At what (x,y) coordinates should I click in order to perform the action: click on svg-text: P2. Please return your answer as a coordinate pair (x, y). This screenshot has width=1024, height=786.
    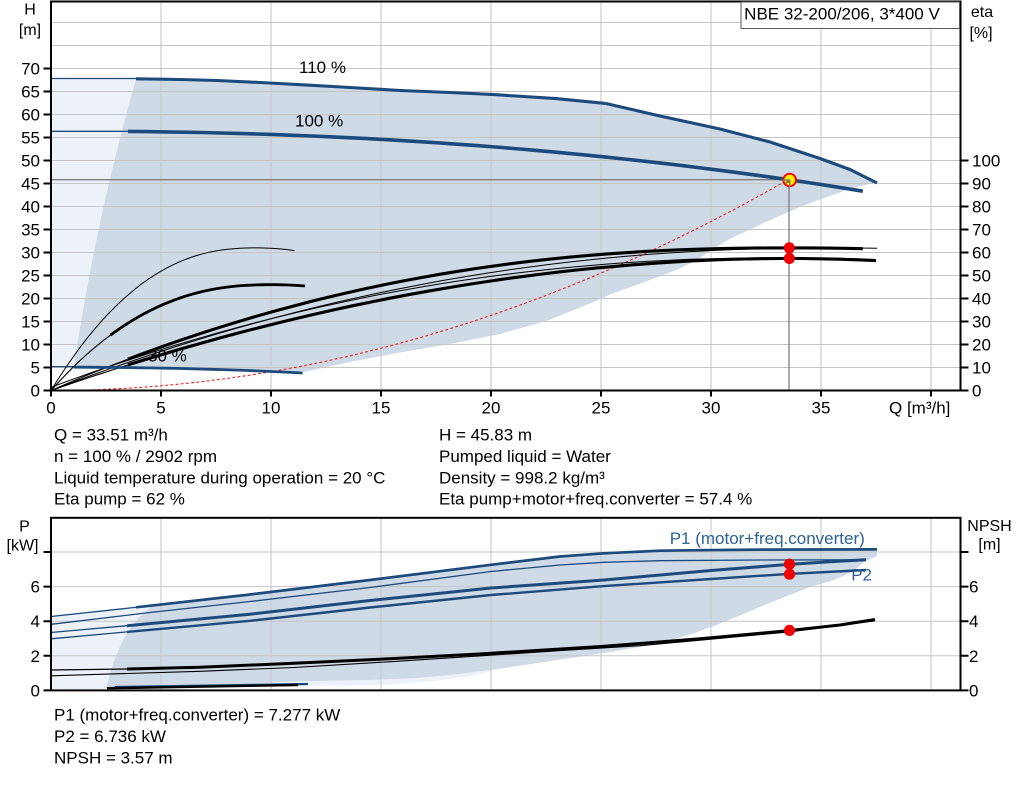
    Looking at the image, I should click on (861, 575).